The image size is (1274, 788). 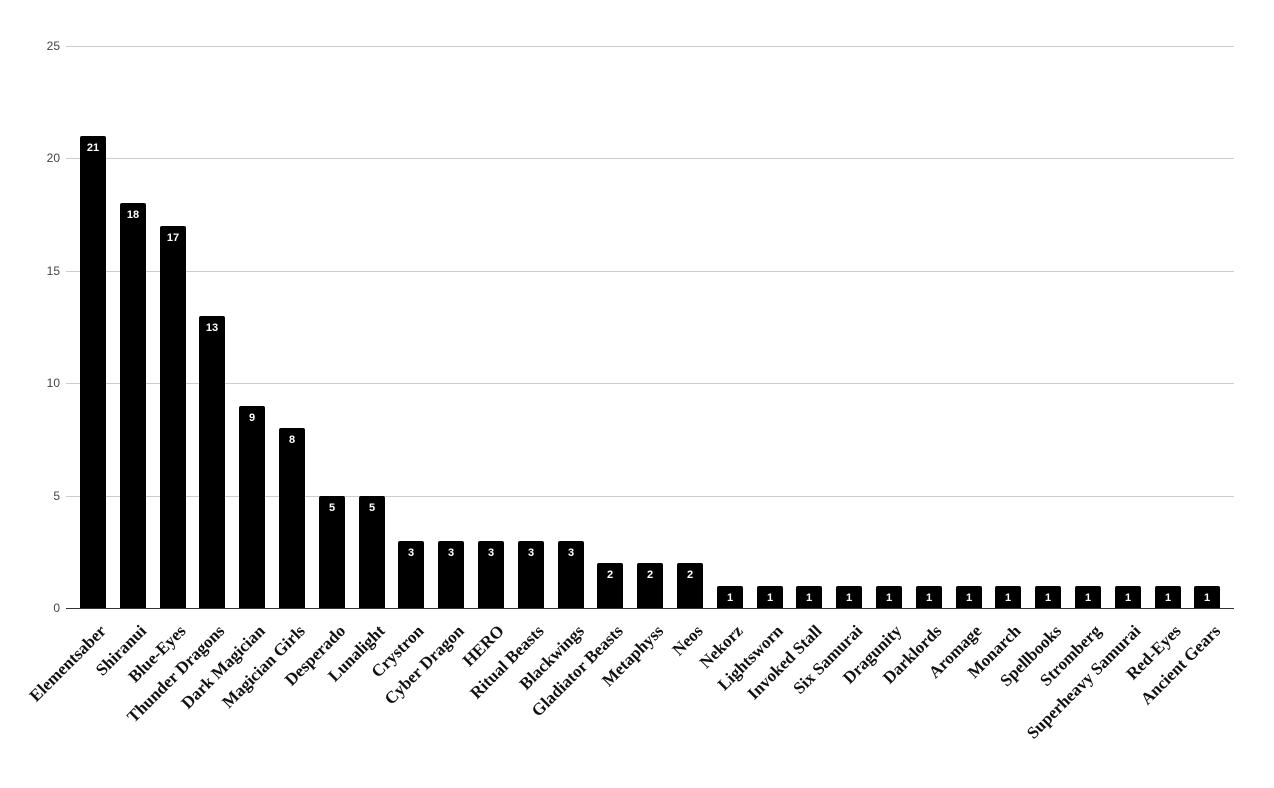 What do you see at coordinates (56, 496) in the screenshot?
I see `y-tick-label: 5` at bounding box center [56, 496].